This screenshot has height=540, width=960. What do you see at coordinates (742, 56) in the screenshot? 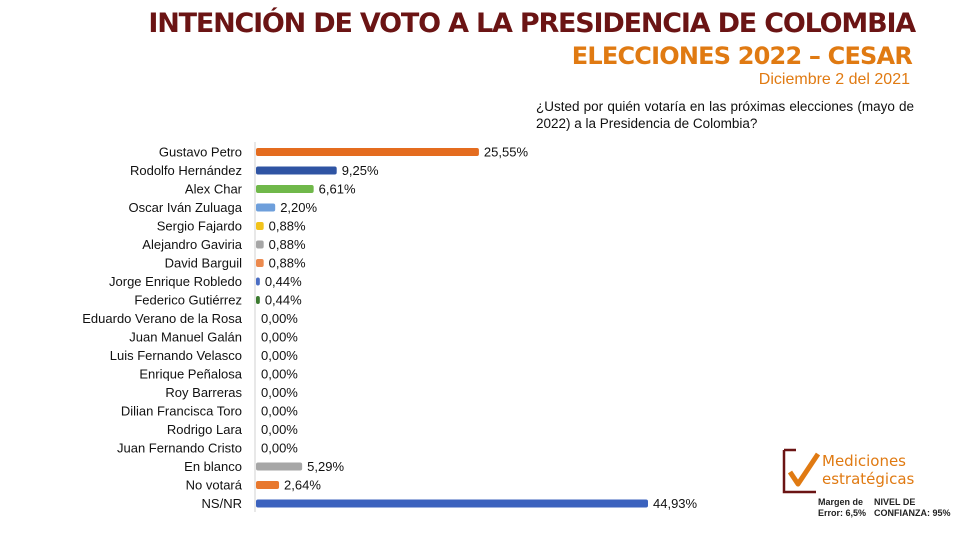
I see `page-subtitle: ELECCIONES 2022 – CESAR` at bounding box center [742, 56].